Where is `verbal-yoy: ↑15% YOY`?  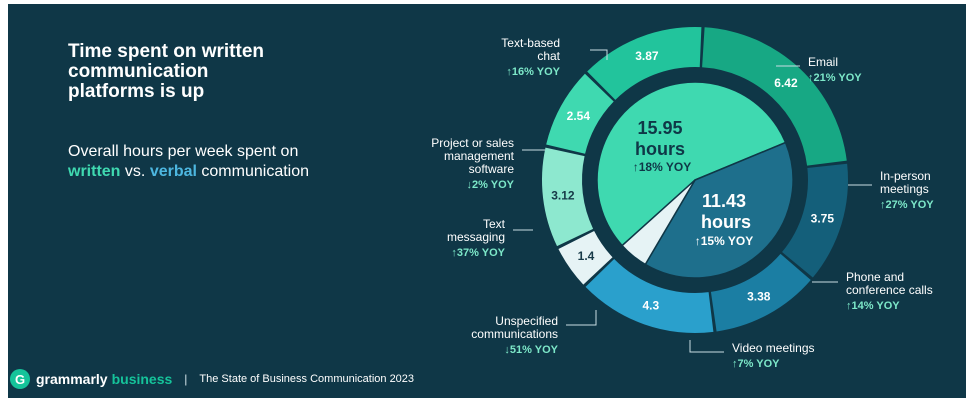
verbal-yoy: ↑15% YOY is located at coordinates (724, 241).